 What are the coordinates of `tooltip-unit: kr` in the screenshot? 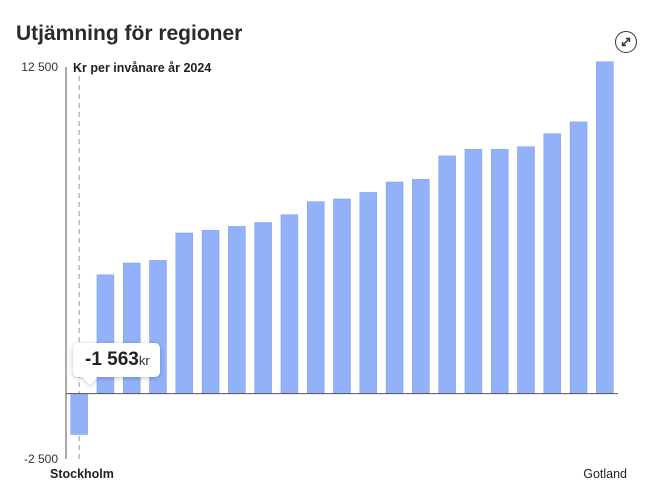 It's located at (144, 360).